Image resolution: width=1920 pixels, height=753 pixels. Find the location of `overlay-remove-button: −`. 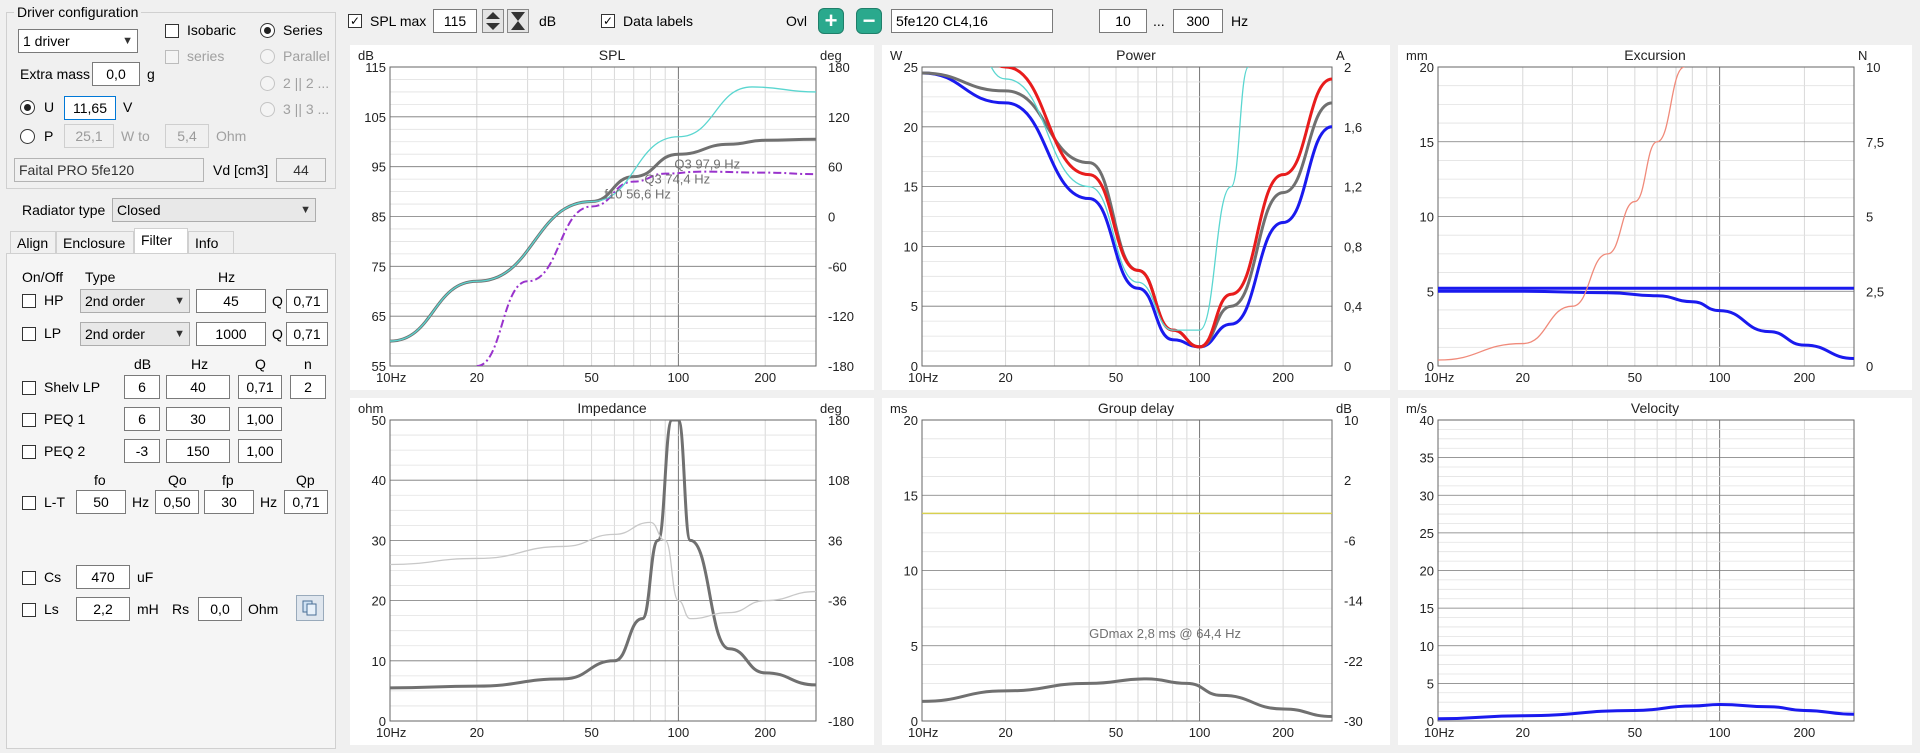

overlay-remove-button: − is located at coordinates (869, 21).